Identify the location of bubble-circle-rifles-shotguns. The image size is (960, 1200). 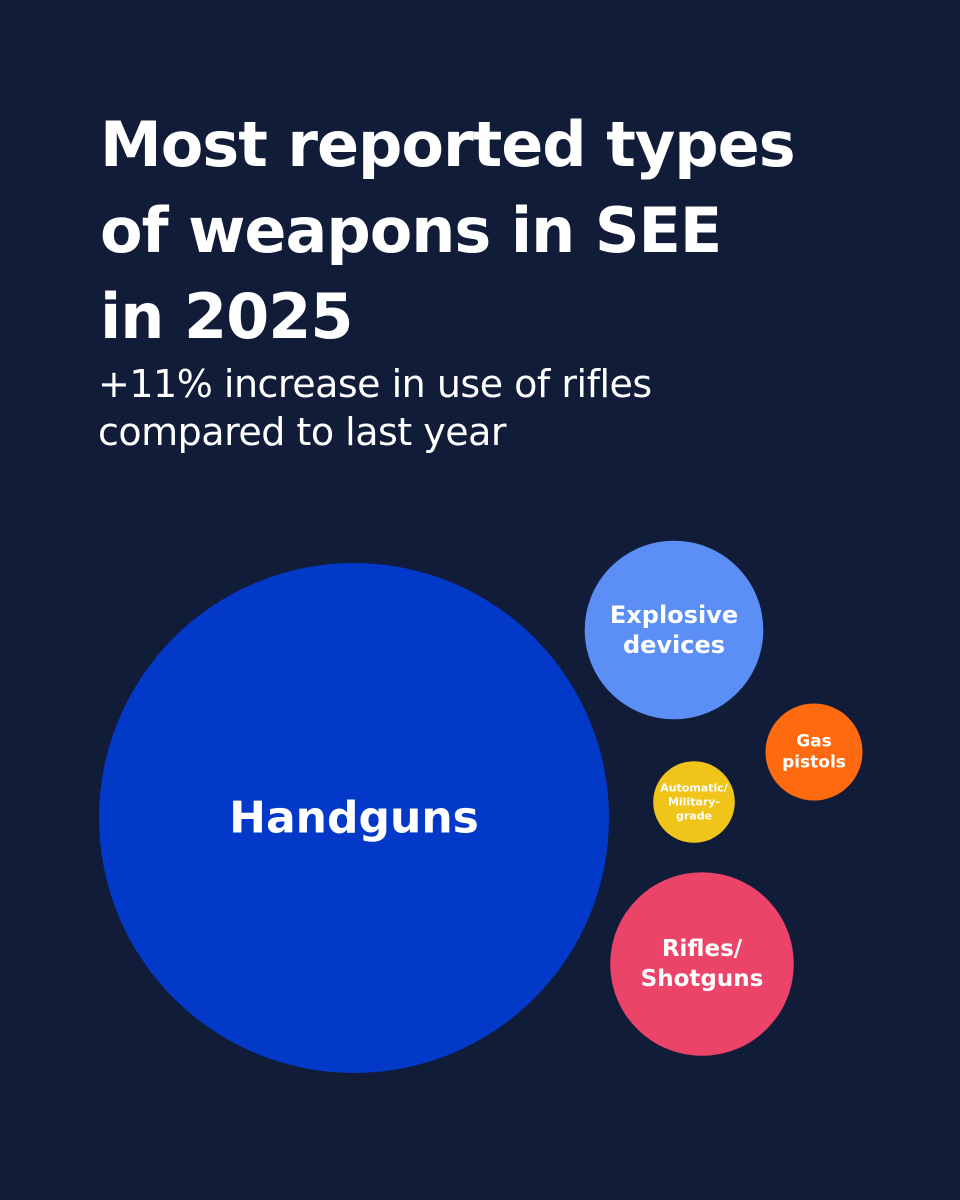
(702, 964).